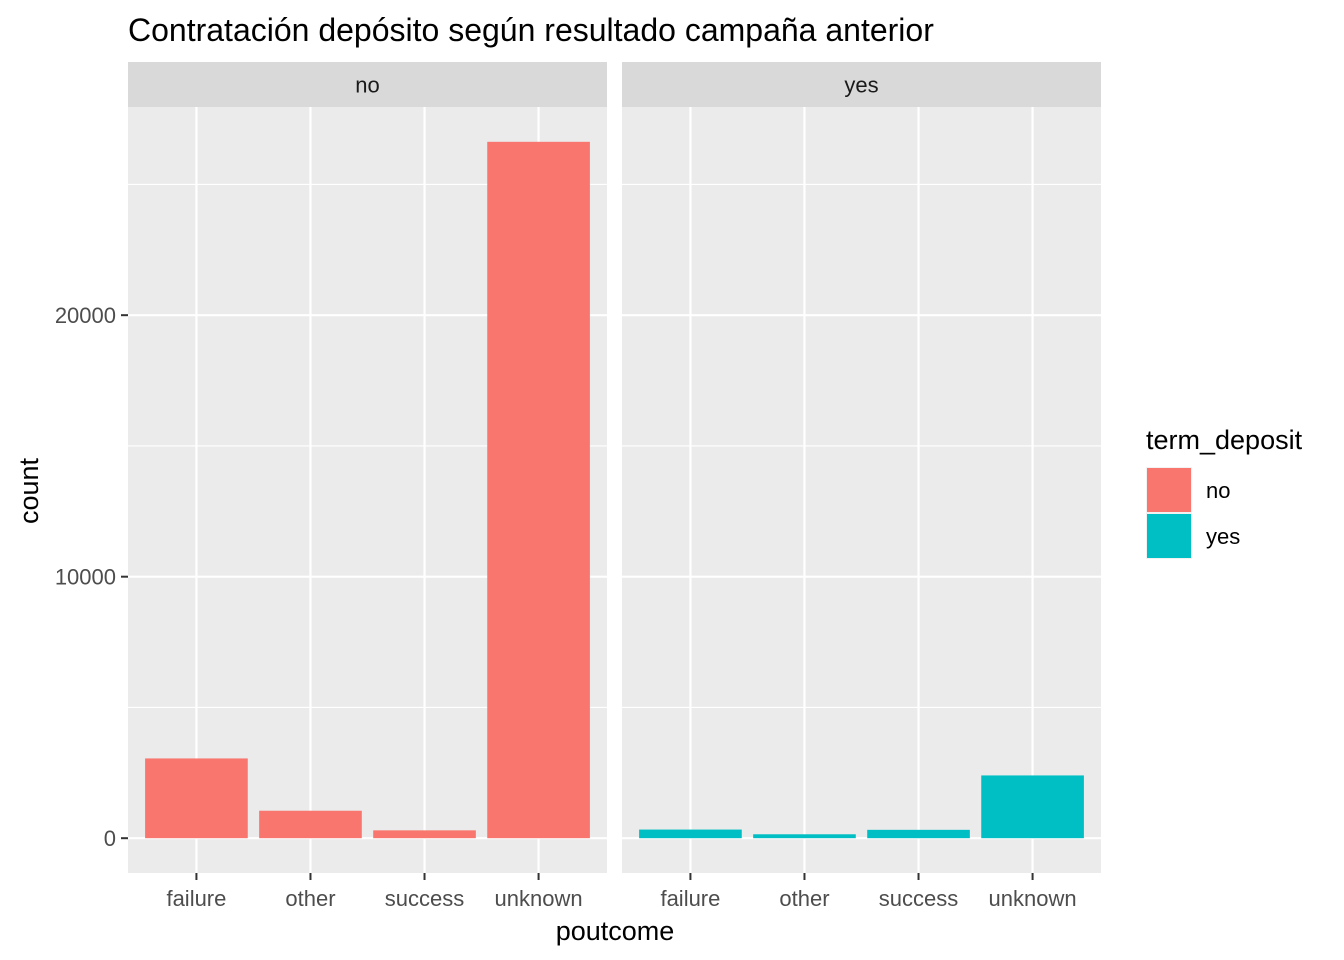  I want to click on legend-key-yes, so click(1169, 536).